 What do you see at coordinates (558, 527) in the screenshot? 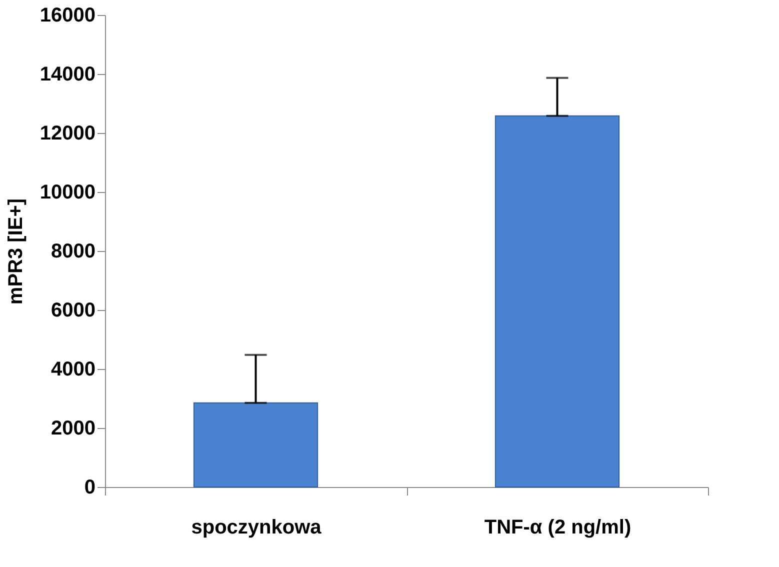
I see `x-tick-label: TNF-α (2 ng/ml)` at bounding box center [558, 527].